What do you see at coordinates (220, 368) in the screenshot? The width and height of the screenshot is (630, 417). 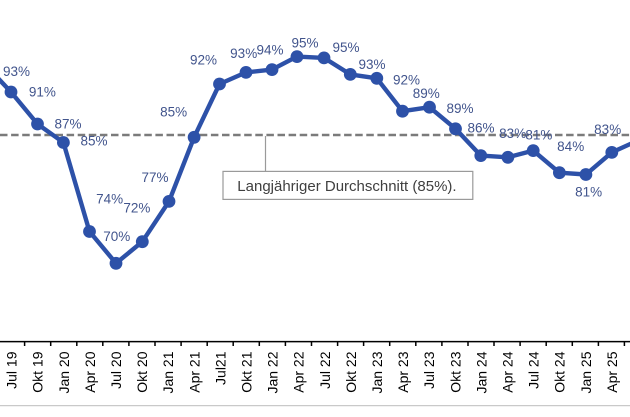 I see `svg-text: Jul21` at bounding box center [220, 368].